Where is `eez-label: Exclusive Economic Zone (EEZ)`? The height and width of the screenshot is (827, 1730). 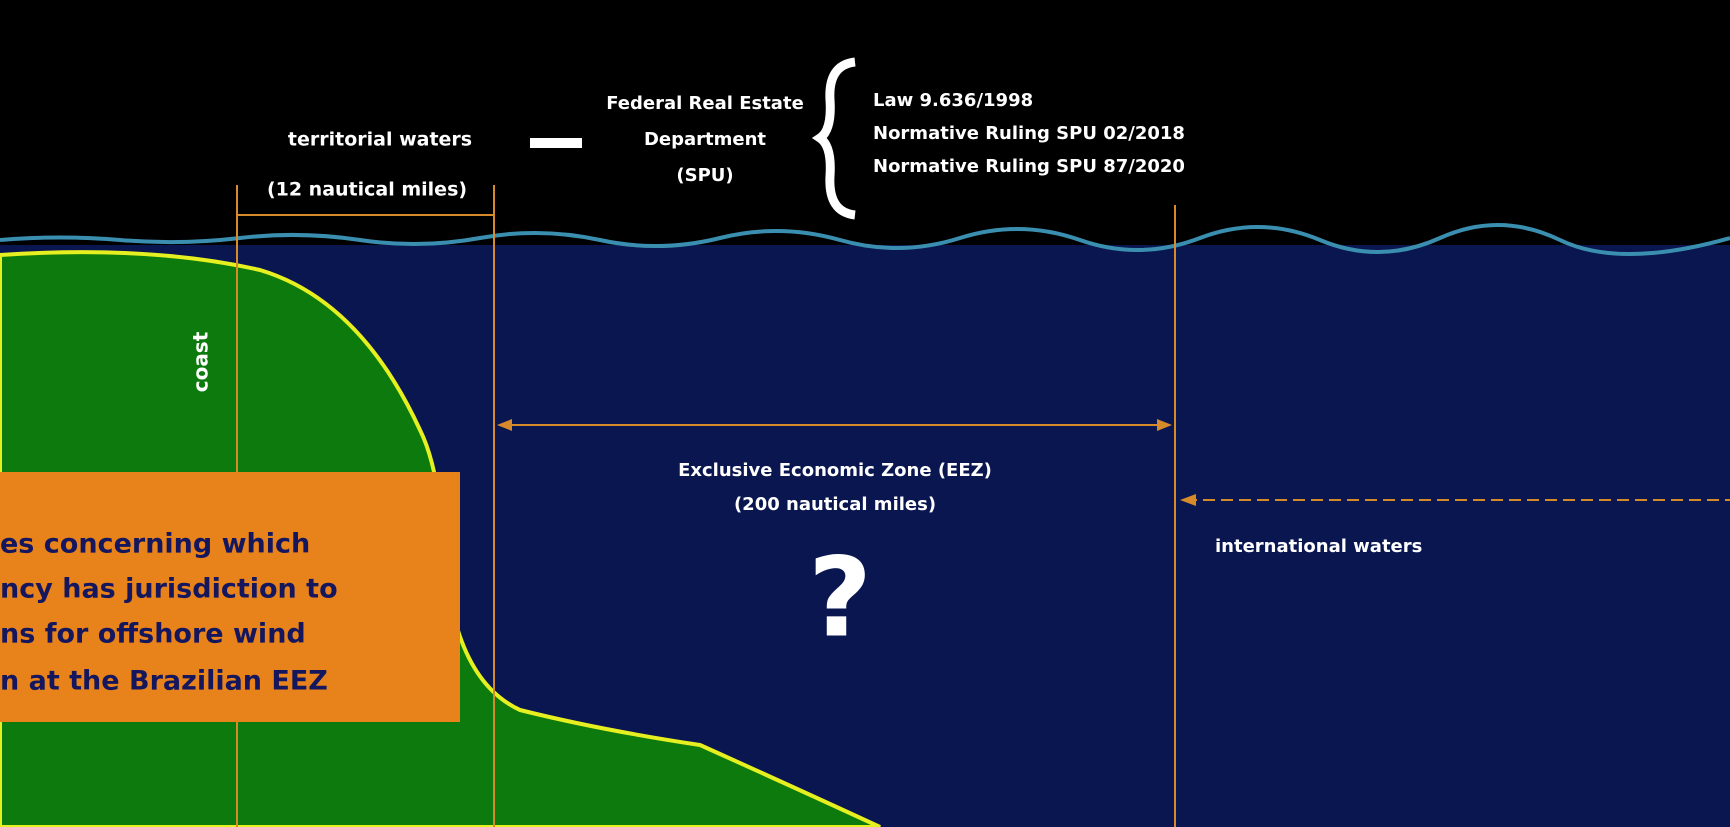
eez-label: Exclusive Economic Zone (EEZ) is located at coordinates (835, 470).